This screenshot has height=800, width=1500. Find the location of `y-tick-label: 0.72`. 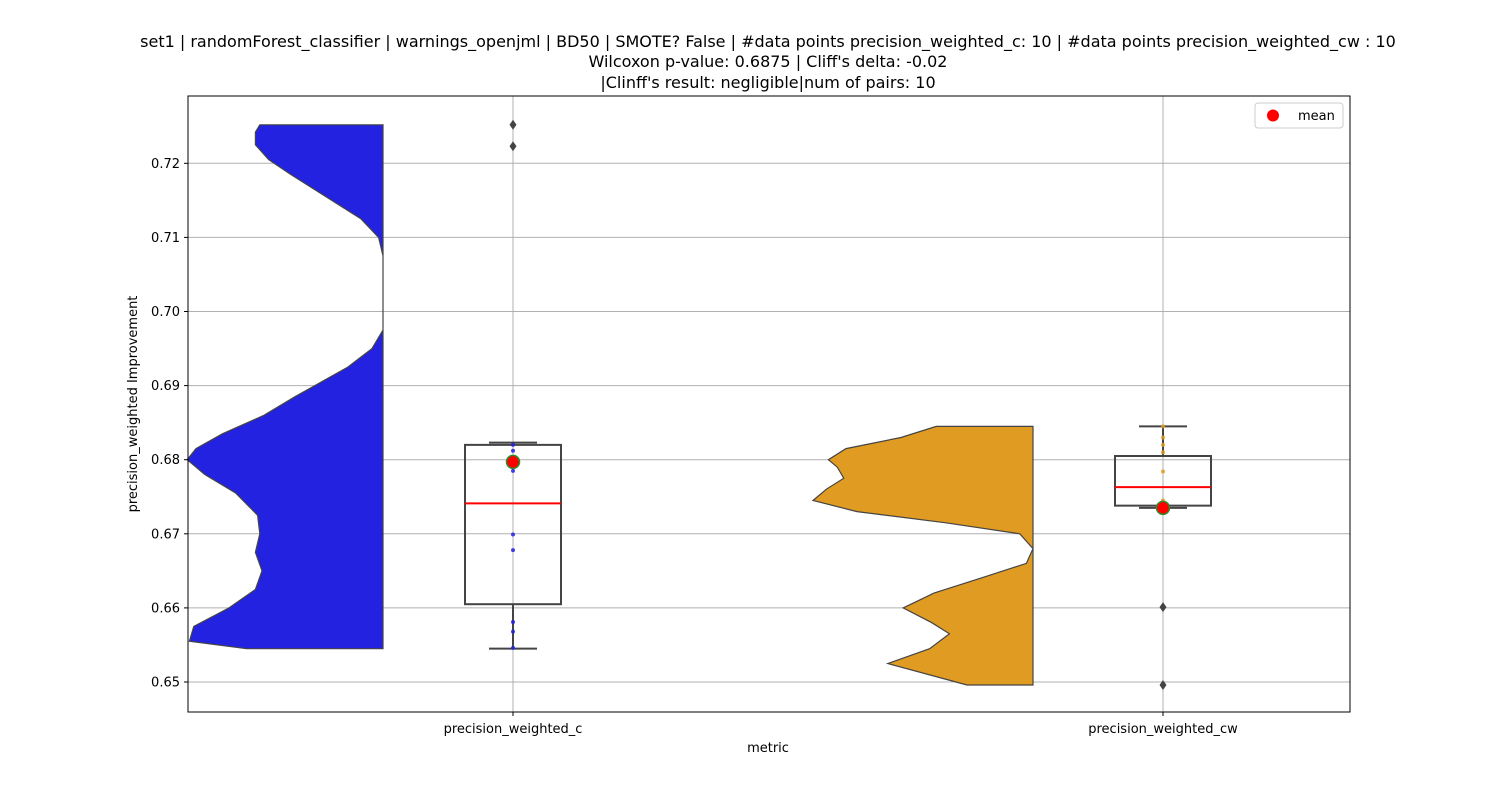

y-tick-label: 0.72 is located at coordinates (165, 164).